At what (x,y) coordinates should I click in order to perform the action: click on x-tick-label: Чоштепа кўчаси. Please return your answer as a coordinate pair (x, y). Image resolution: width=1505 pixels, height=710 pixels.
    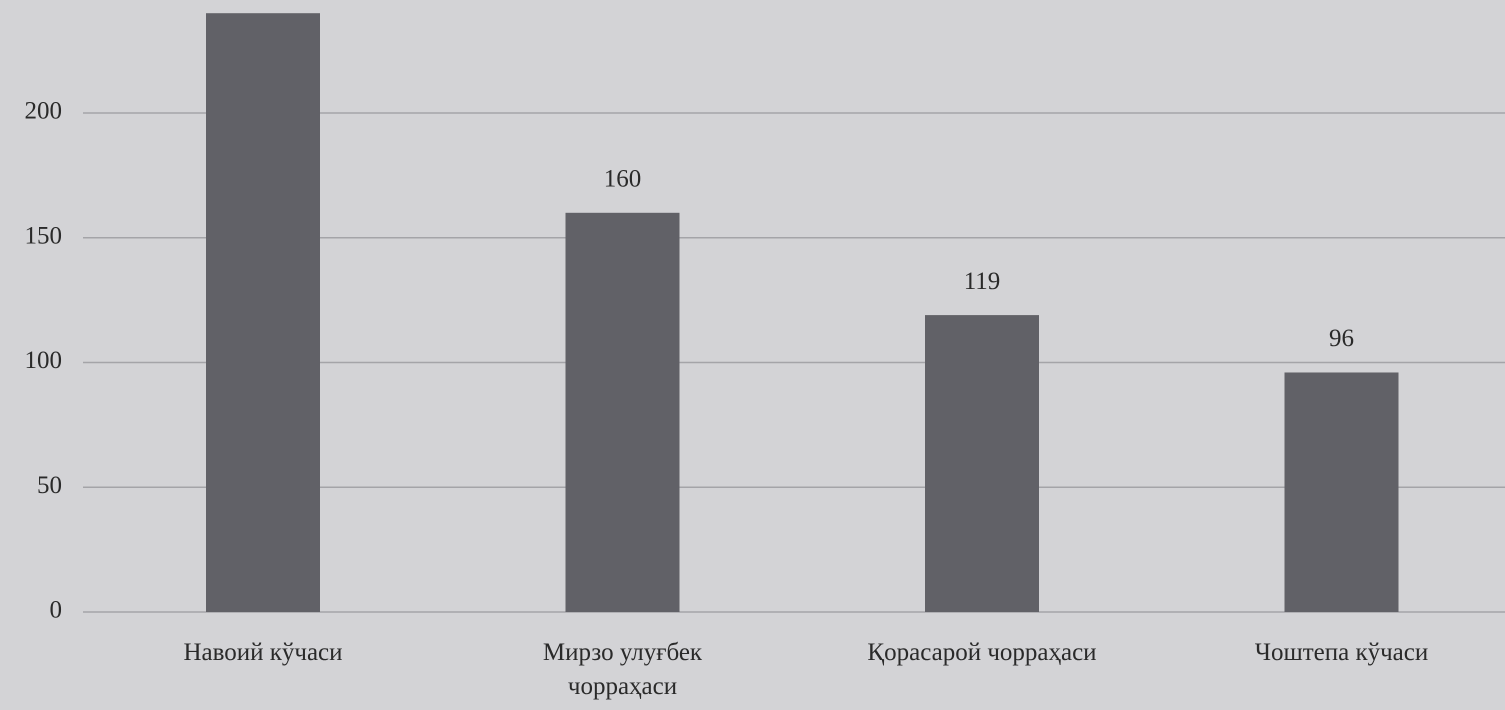
    Looking at the image, I should click on (1341, 652).